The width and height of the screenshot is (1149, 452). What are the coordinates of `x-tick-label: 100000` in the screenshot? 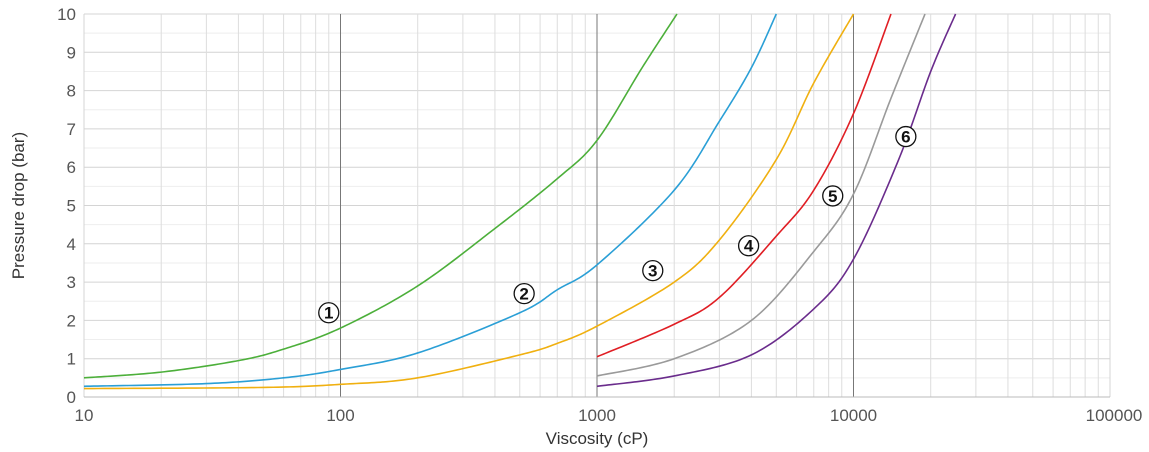 It's located at (1114, 415).